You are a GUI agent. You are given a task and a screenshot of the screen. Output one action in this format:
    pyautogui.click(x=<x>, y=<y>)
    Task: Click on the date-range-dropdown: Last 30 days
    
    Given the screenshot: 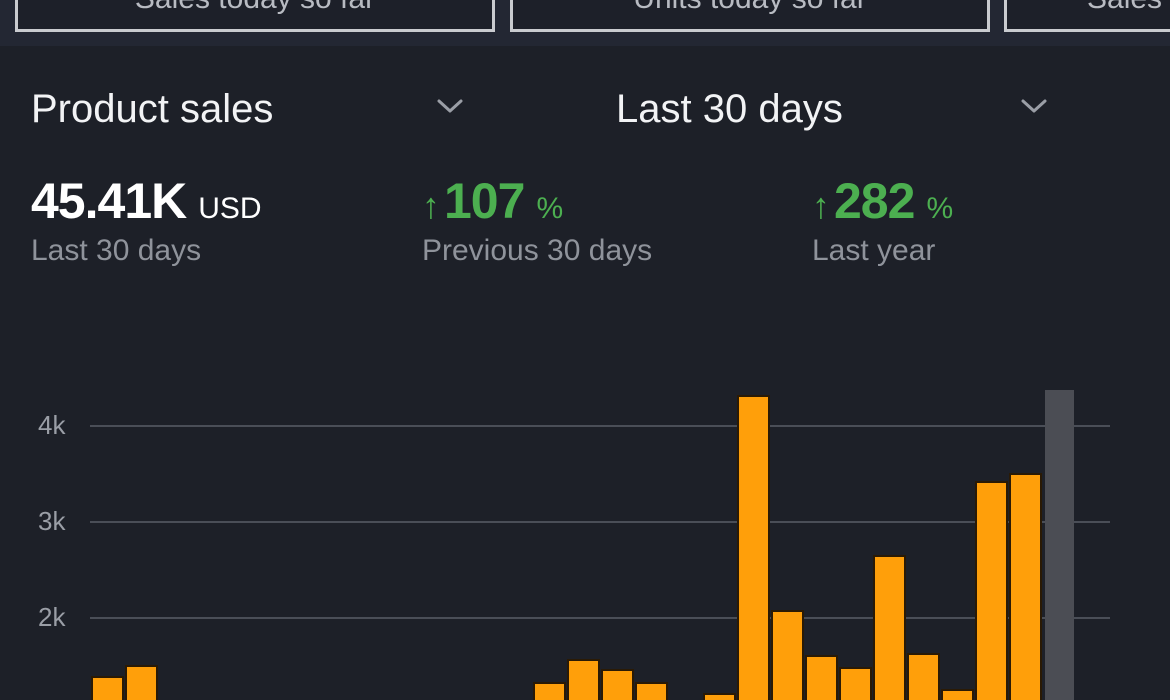 What is the action you would take?
    pyautogui.click(x=836, y=109)
    